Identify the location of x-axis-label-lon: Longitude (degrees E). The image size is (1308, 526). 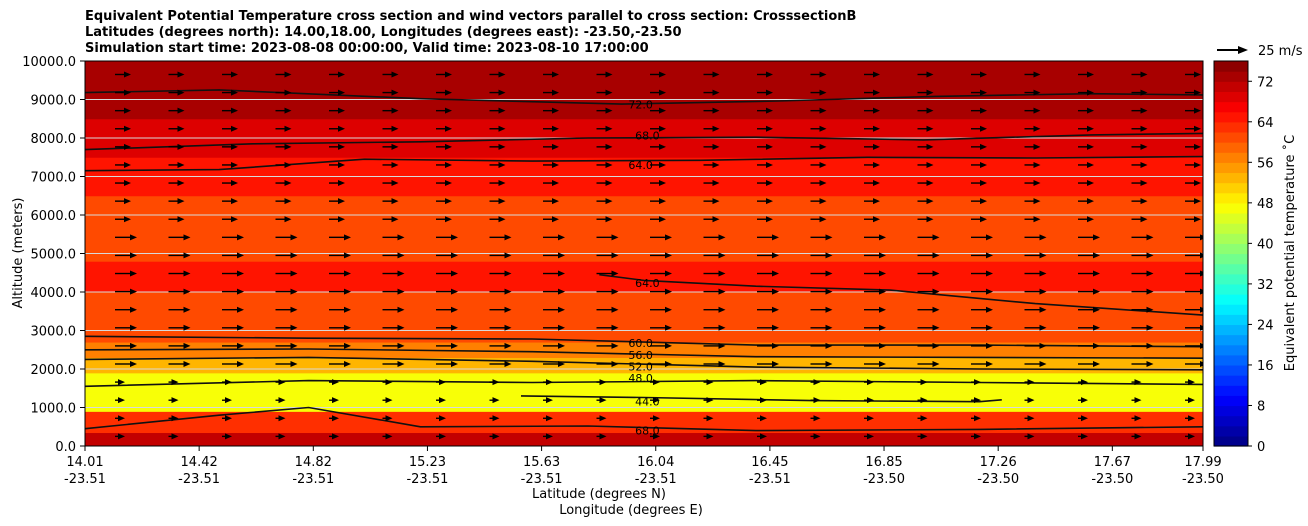
(631, 510).